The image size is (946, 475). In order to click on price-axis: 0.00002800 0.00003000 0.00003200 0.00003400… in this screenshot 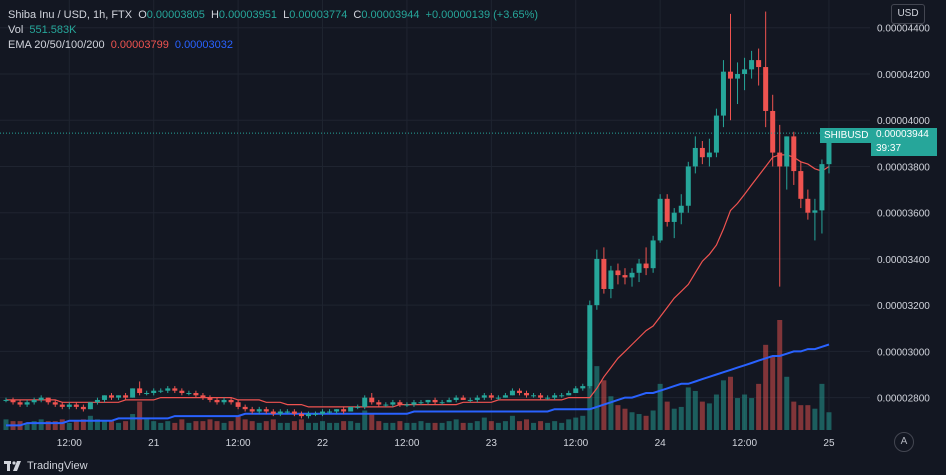, I will do `click(903, 214)`.